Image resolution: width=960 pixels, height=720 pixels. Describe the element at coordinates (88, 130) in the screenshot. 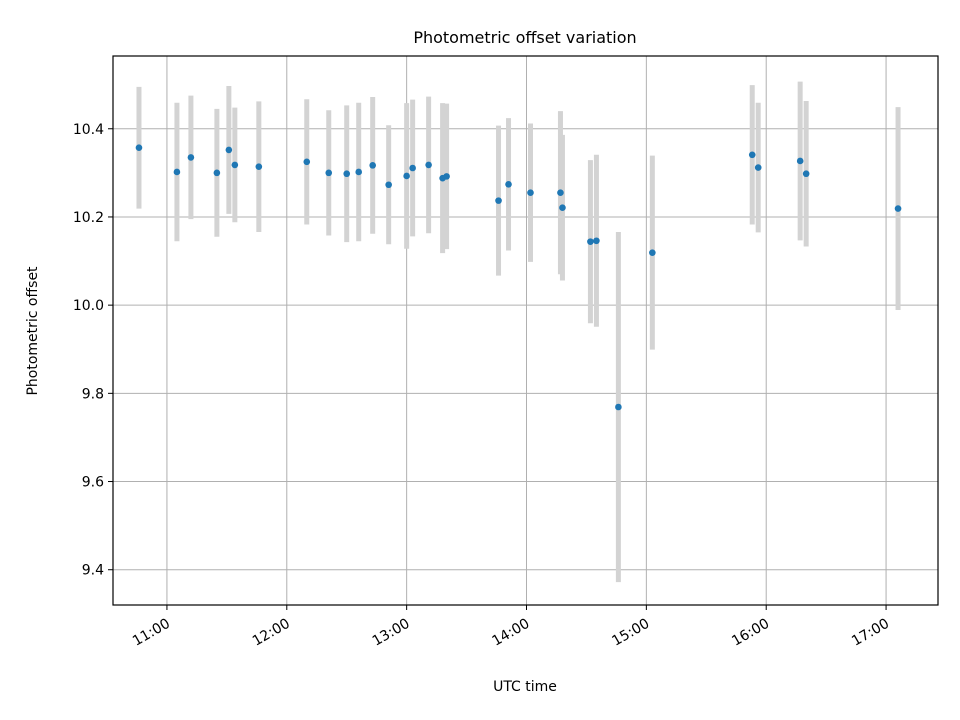

I see `y-tick-label: 10.4` at that location.